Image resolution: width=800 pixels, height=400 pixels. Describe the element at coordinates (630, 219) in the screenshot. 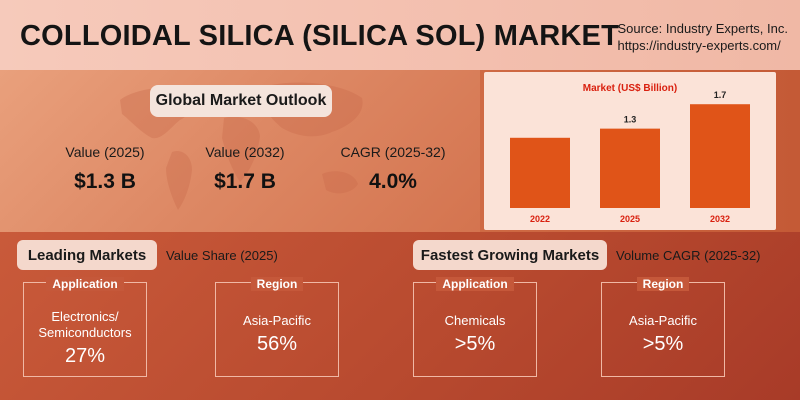

I see `x-tick-2025: 2025` at that location.